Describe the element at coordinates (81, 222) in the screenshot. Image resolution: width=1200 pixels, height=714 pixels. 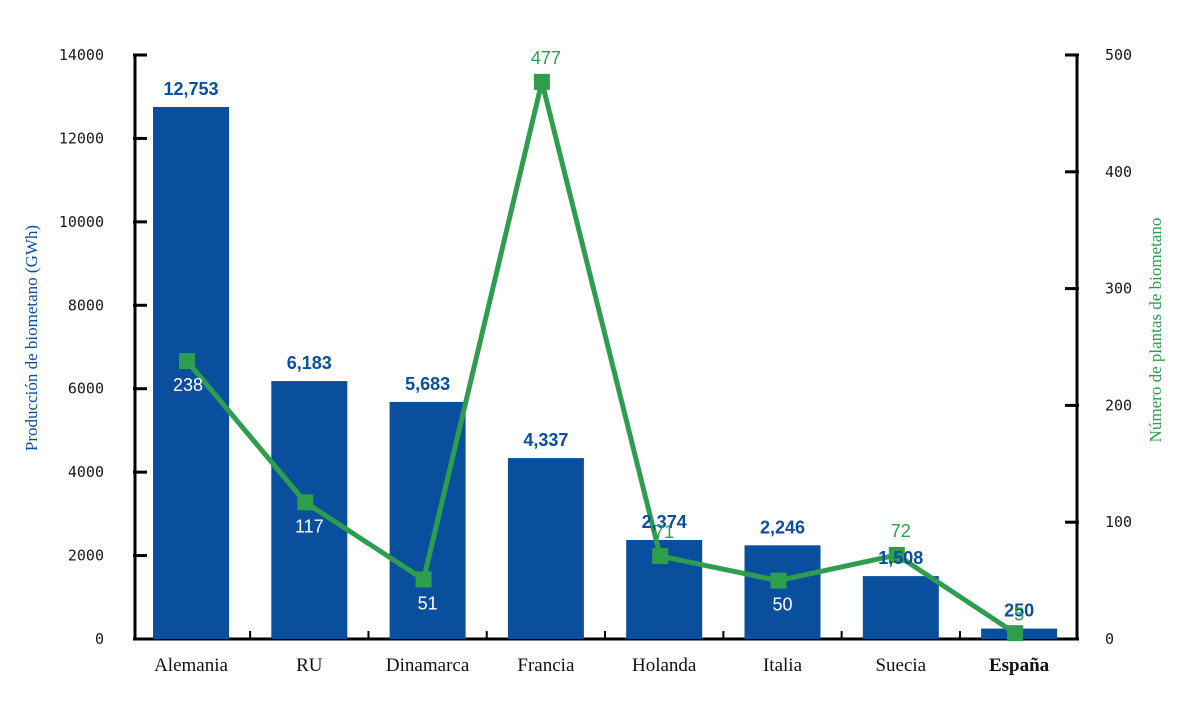
I see `left-tick-label: 10000` at that location.